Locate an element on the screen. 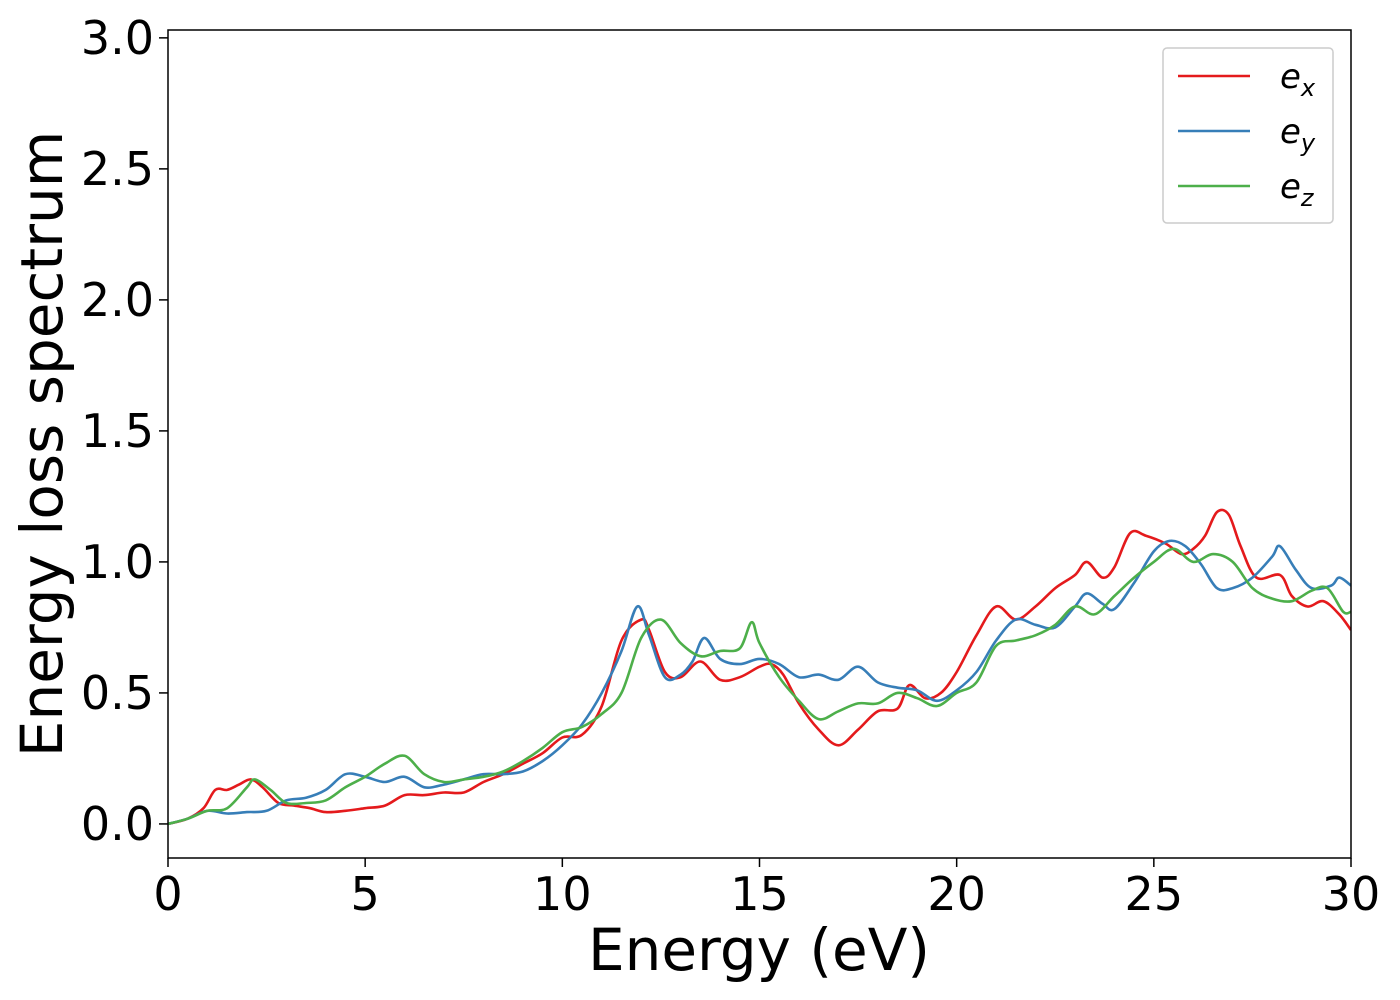 The width and height of the screenshot is (1400, 1000). legend: ex ey ez is located at coordinates (1248, 135).